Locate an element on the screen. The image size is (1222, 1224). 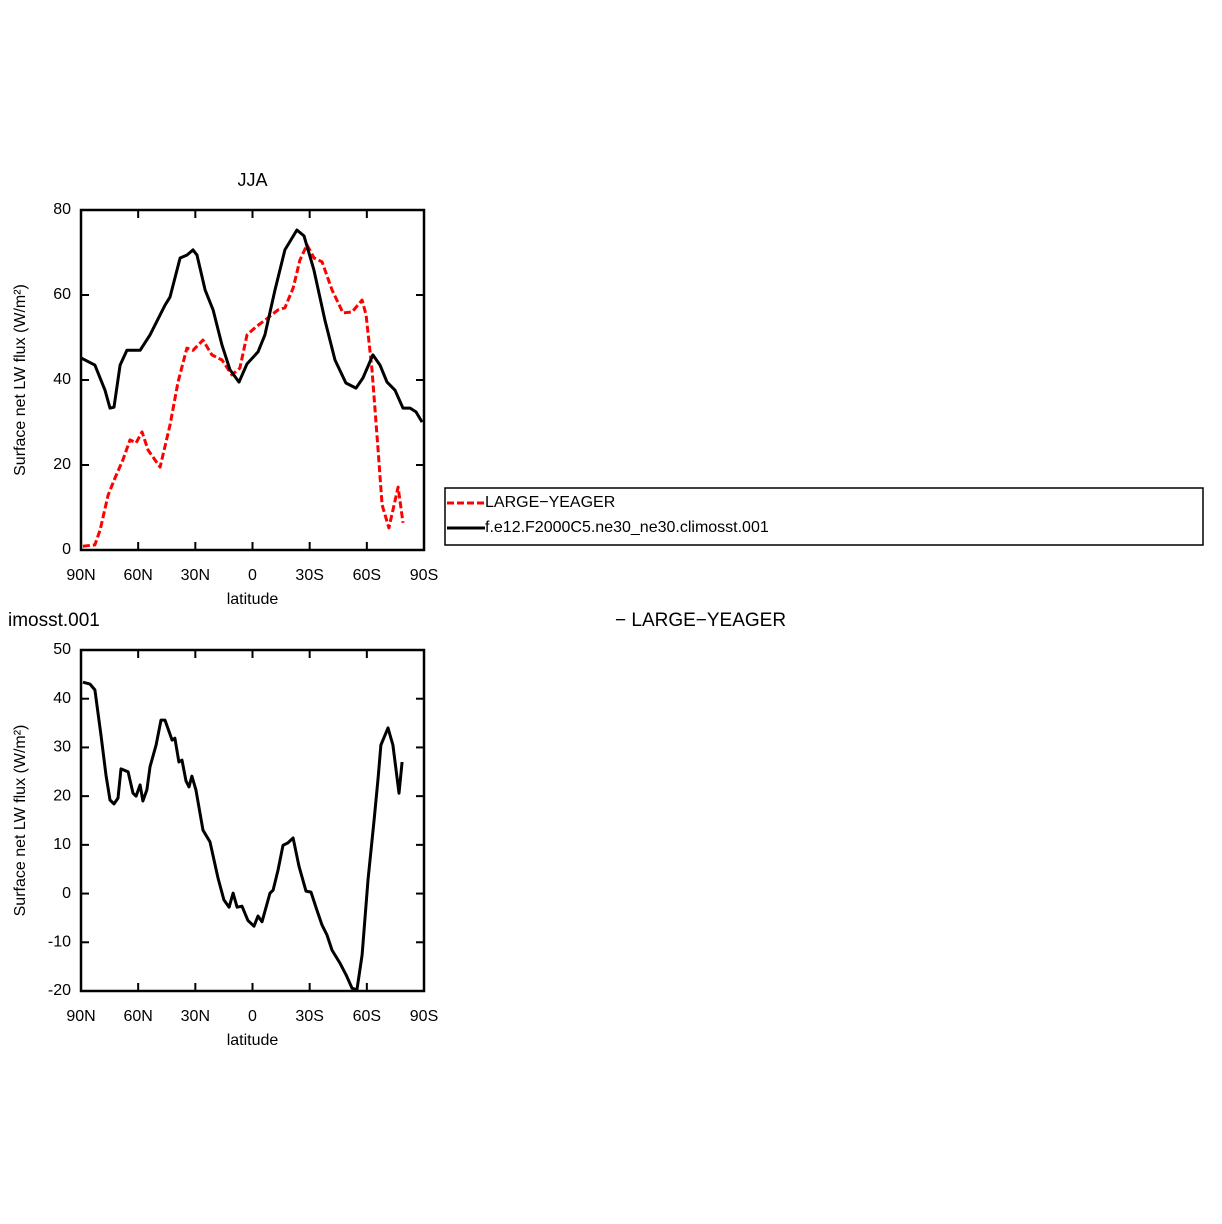
legend-box is located at coordinates (824, 516).